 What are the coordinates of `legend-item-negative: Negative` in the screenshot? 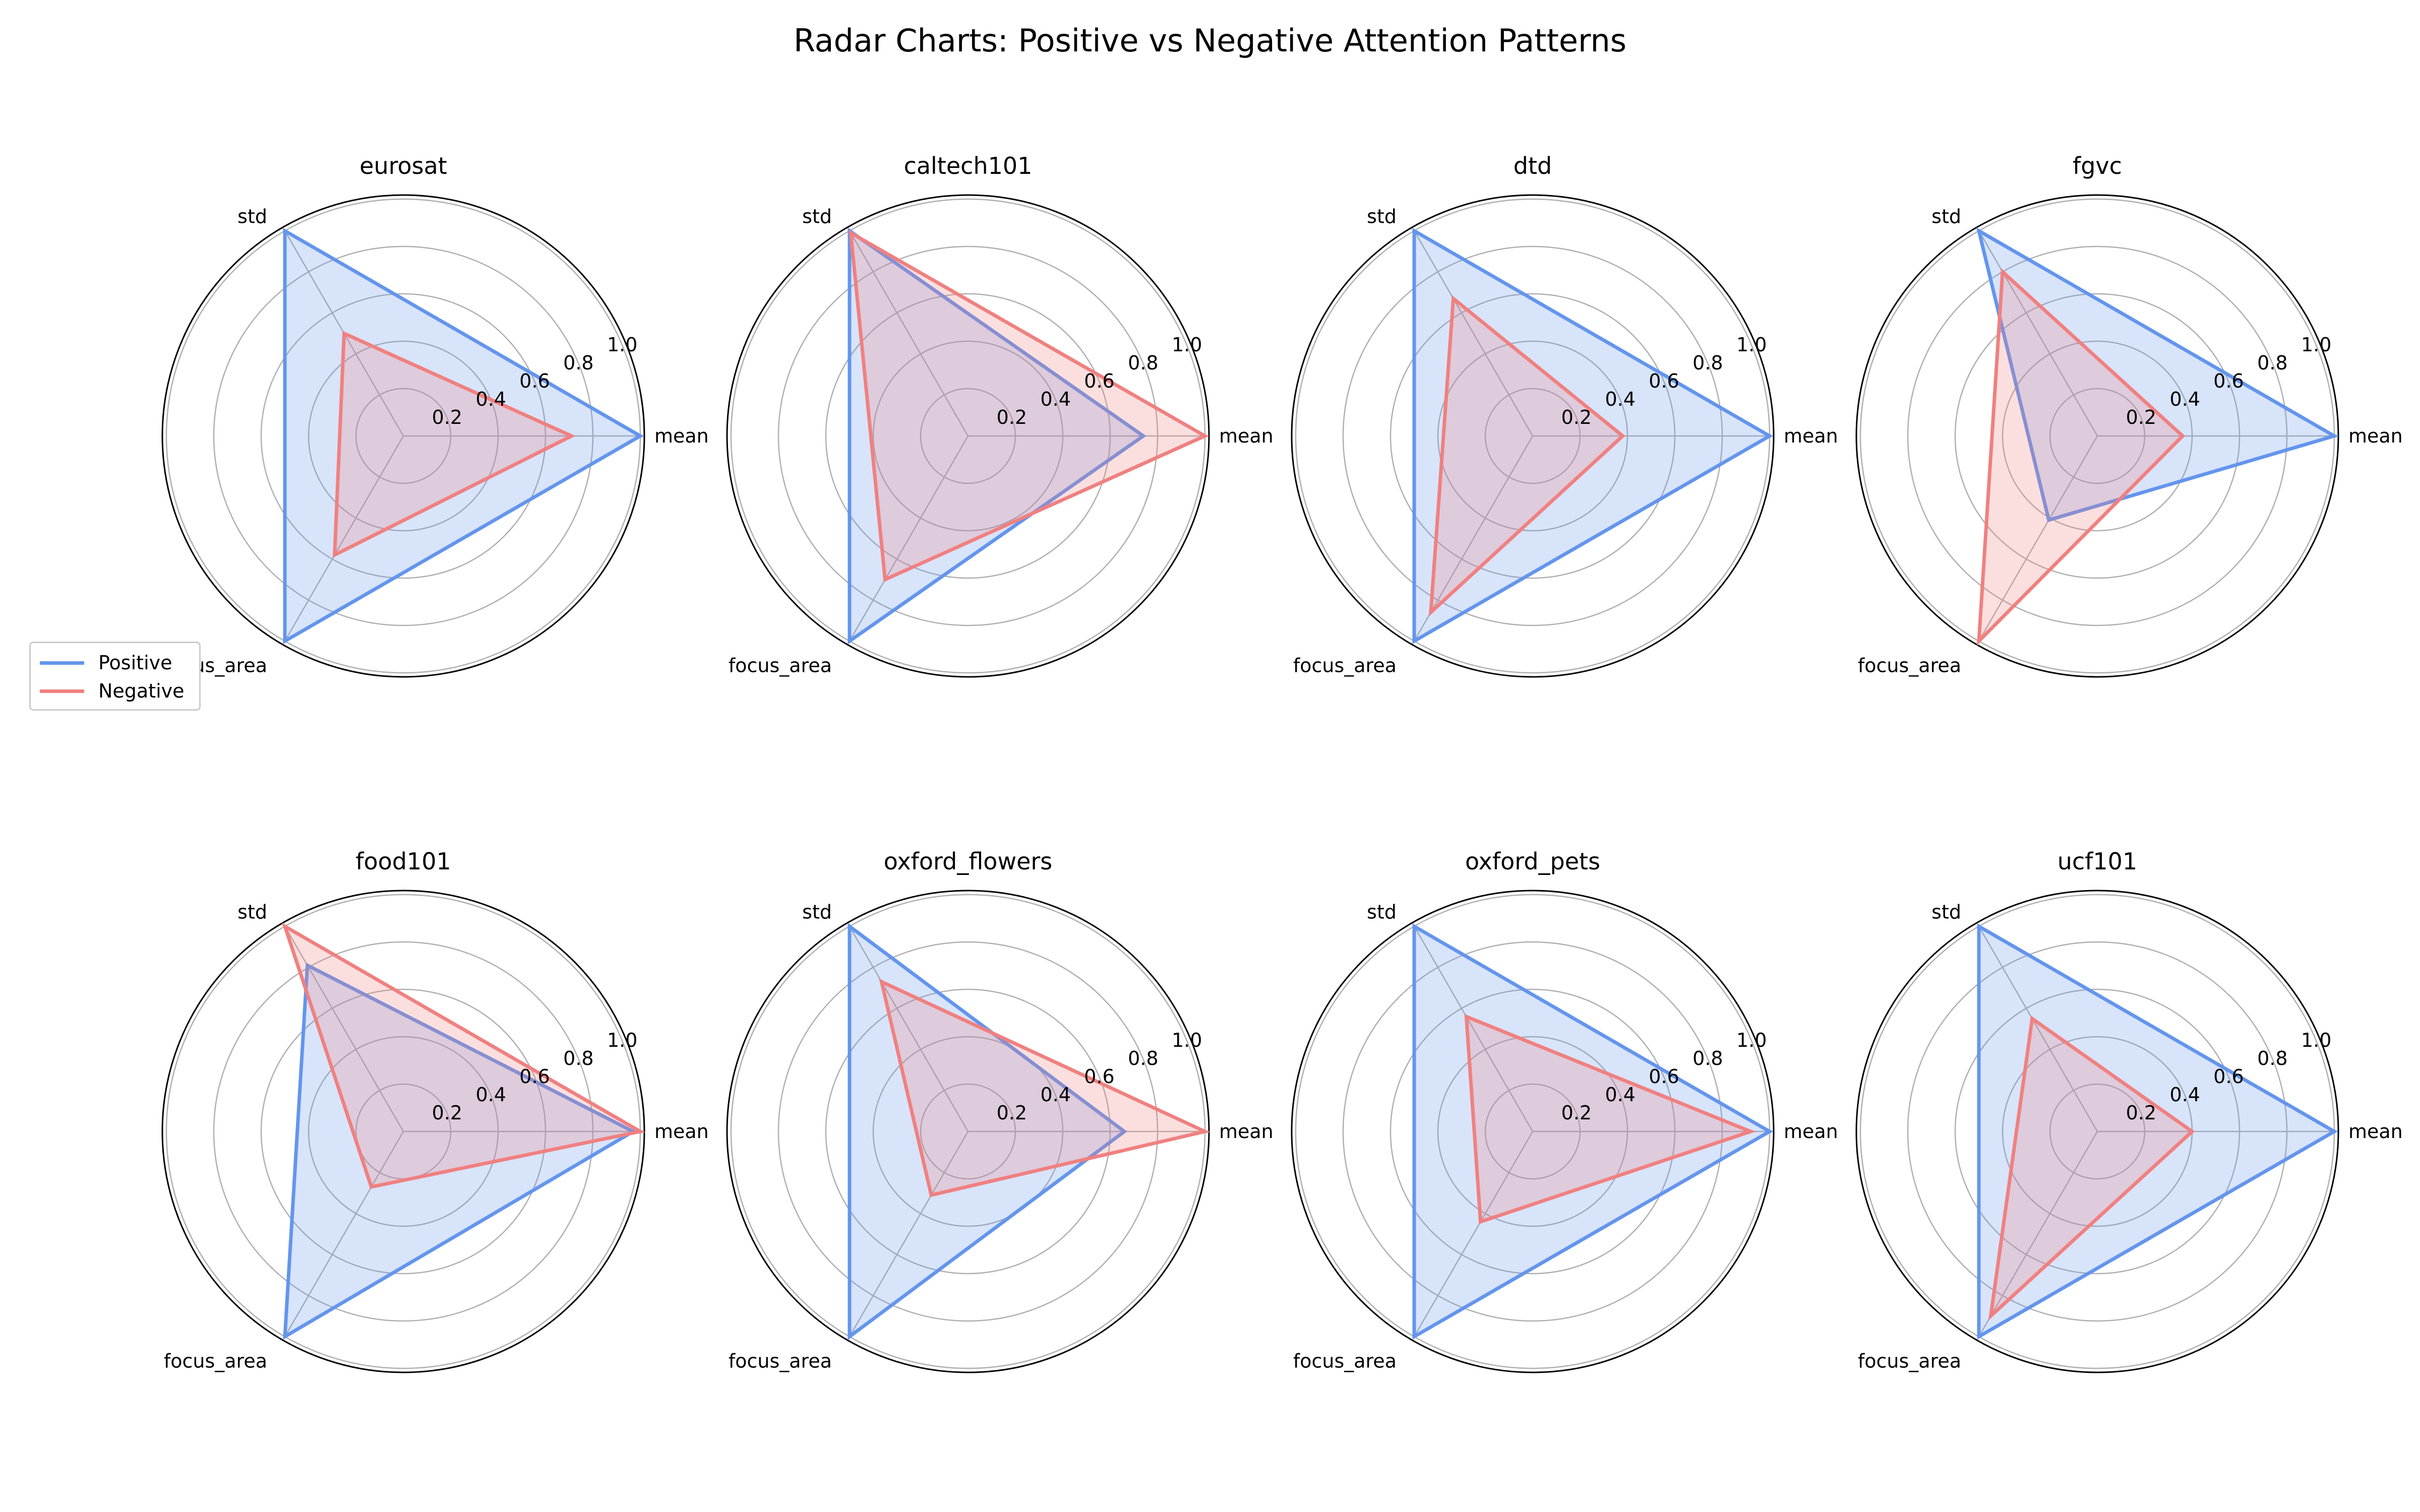 It's located at (112, 691).